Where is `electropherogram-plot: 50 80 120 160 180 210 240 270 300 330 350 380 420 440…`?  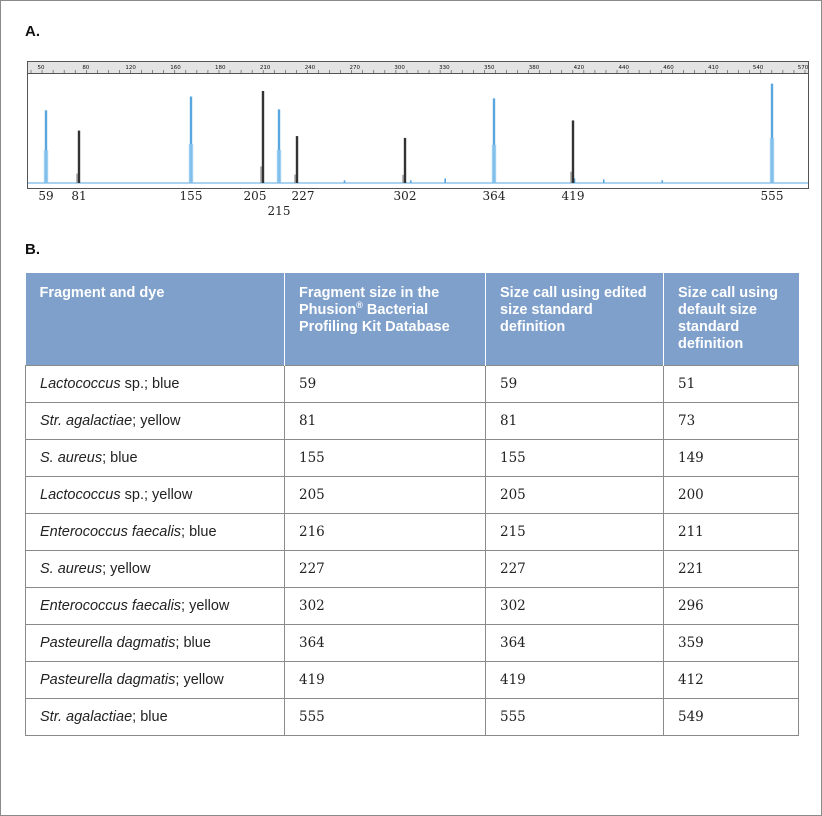
electropherogram-plot: 50 80 120 160 180 210 240 270 300 330 350 380 420 440… is located at coordinates (418, 125).